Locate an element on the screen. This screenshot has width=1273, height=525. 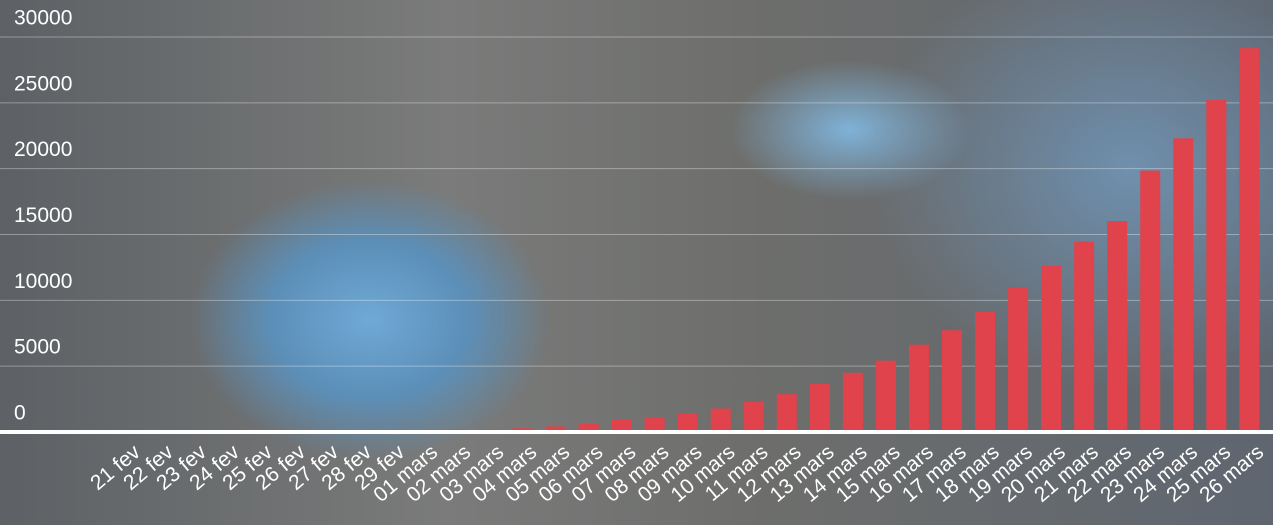
y-tick-label: 5000 is located at coordinates (37, 347).